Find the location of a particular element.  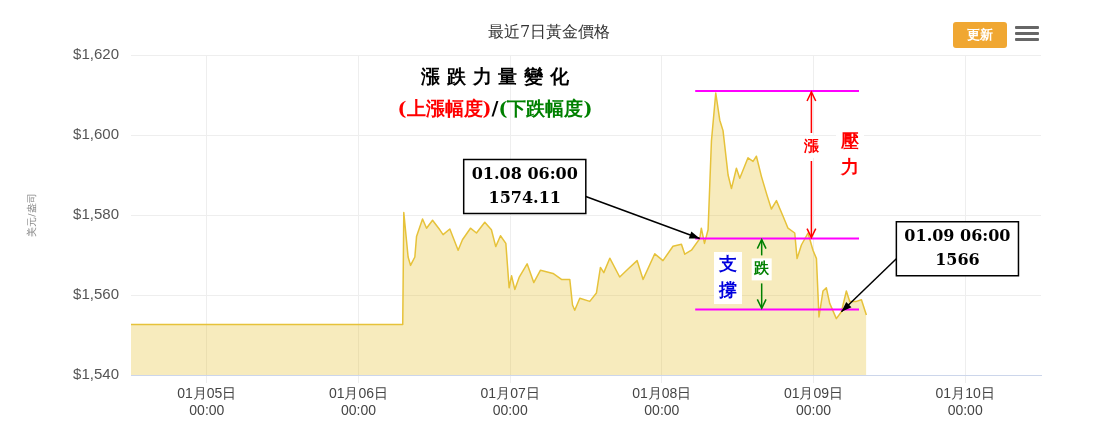

annotation: 跌 is located at coordinates (762, 268).